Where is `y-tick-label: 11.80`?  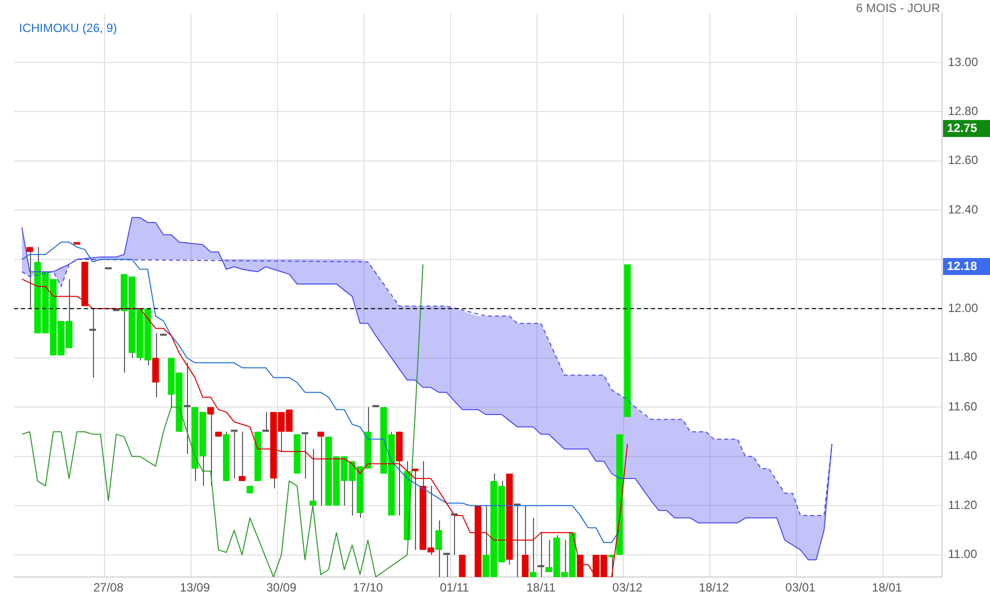 y-tick-label: 11.80 is located at coordinates (963, 357).